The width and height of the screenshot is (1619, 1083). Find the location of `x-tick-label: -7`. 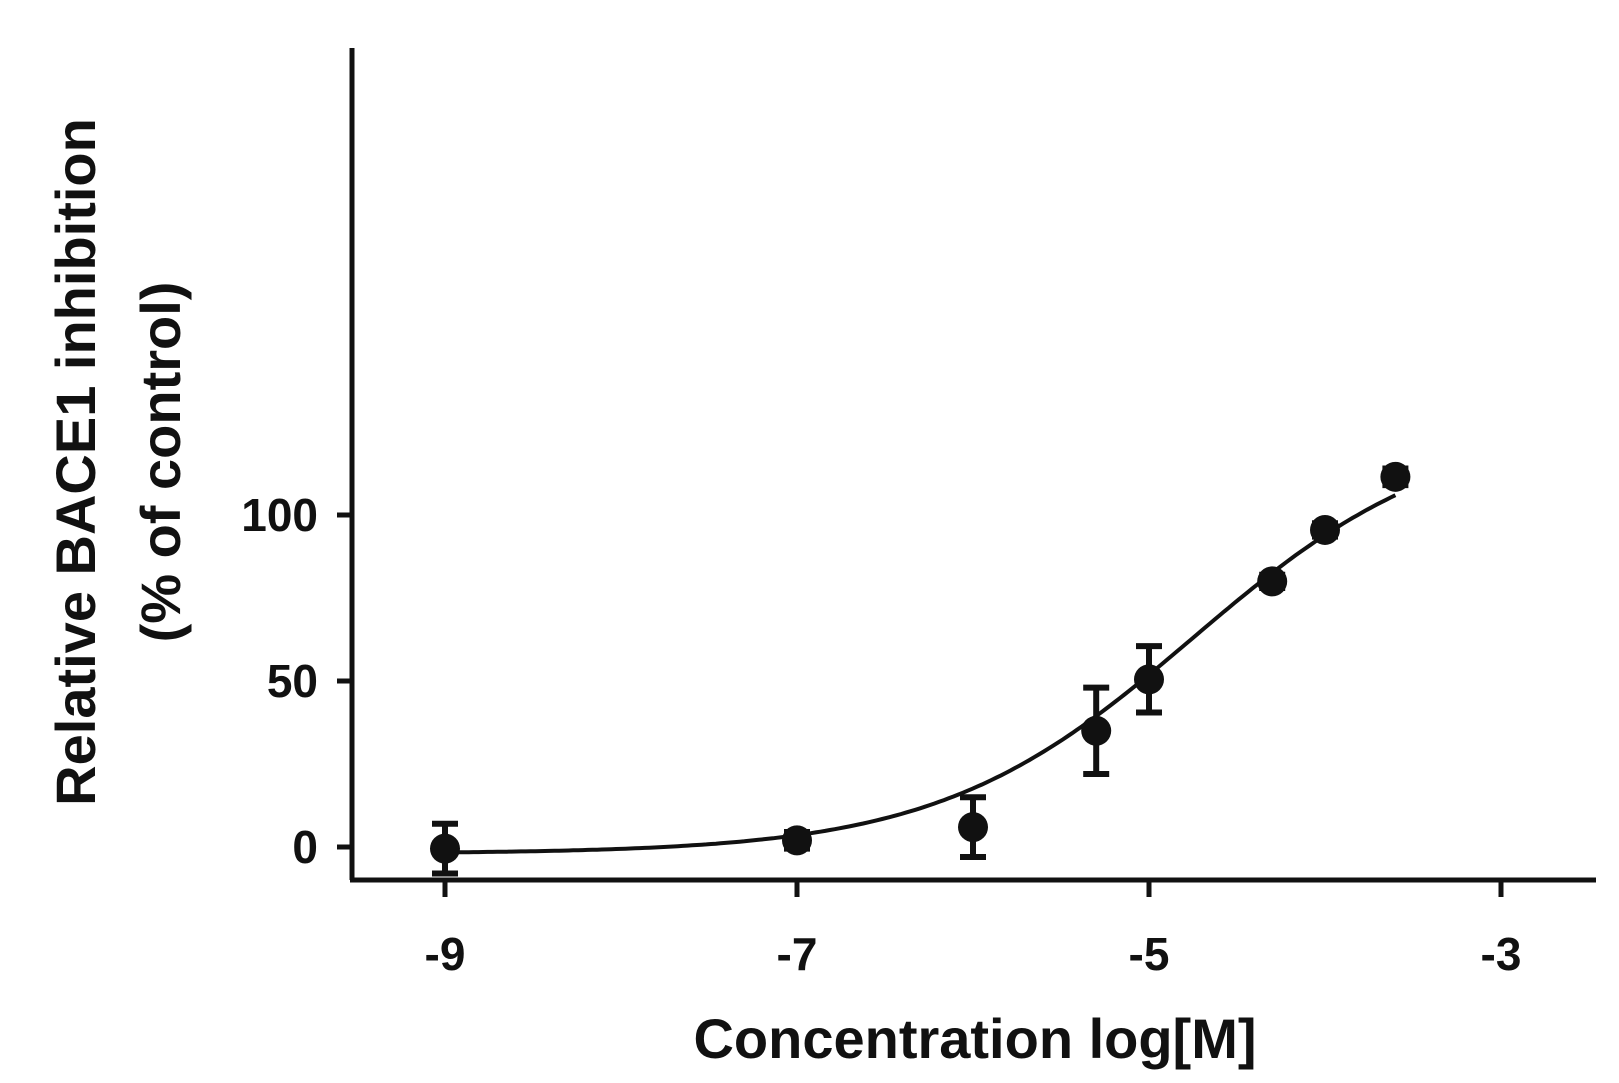

x-tick-label: -7 is located at coordinates (797, 954).